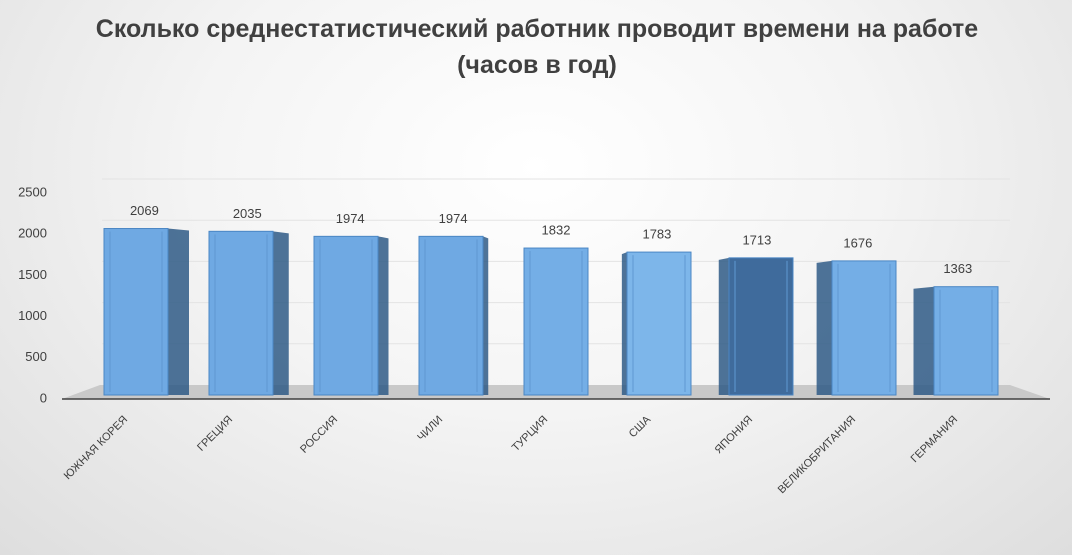 The height and width of the screenshot is (555, 1072). Describe the element at coordinates (247, 213) in the screenshot. I see `value-label: 2035` at that location.